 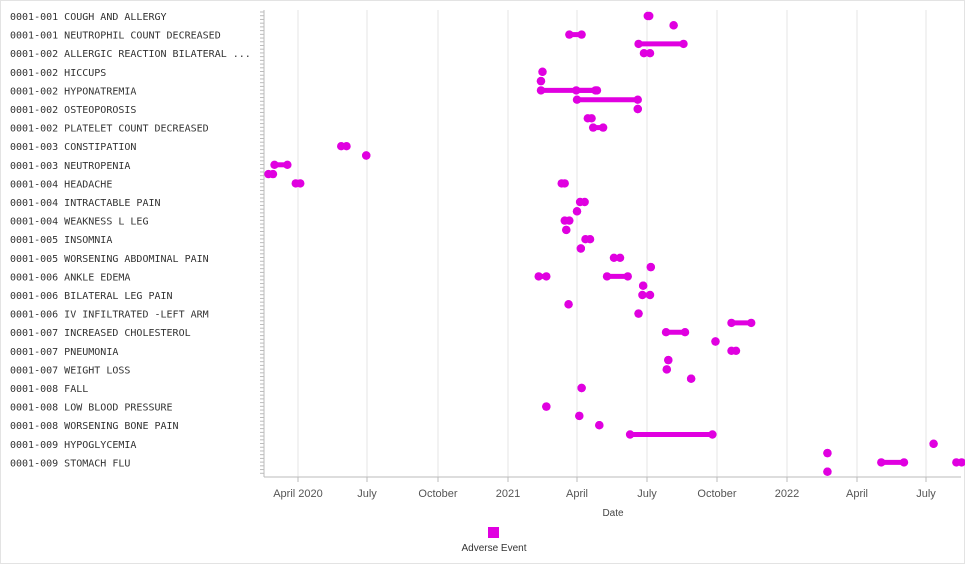 What do you see at coordinates (73, 445) in the screenshot?
I see `y-axis-label: 0001-009 HYPOGLYCEMIA` at bounding box center [73, 445].